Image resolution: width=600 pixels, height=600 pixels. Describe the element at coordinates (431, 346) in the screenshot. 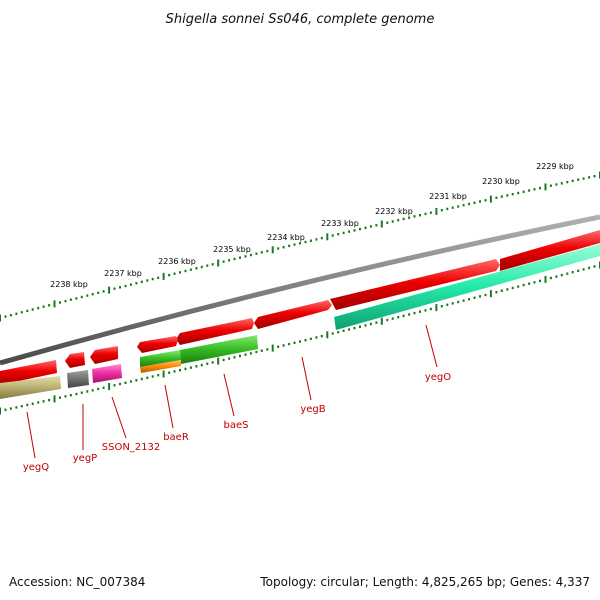

I see `leader-yegO` at that location.